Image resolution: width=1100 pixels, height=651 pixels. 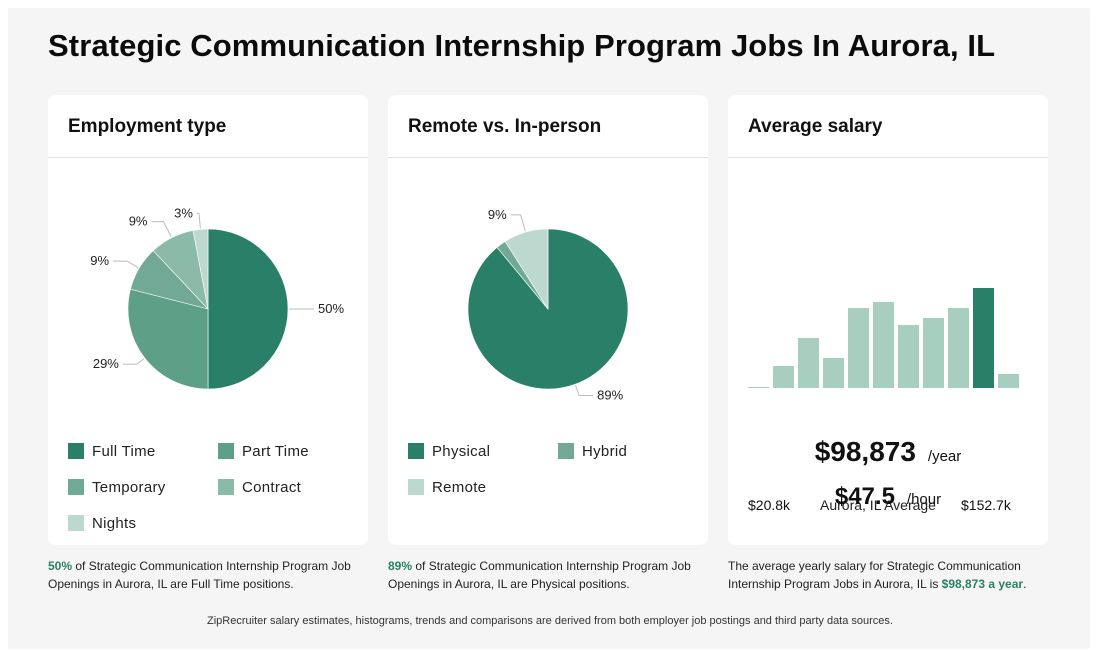 I want to click on pie-slice-part-time, so click(x=168, y=339).